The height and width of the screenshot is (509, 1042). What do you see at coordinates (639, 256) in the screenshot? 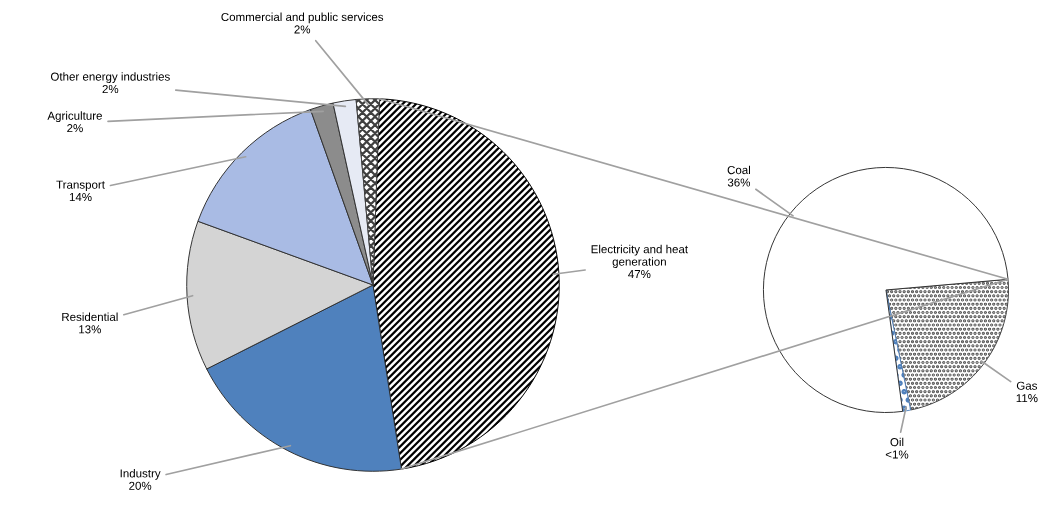
I see `slice-label: Electricity and heat generation` at bounding box center [639, 256].